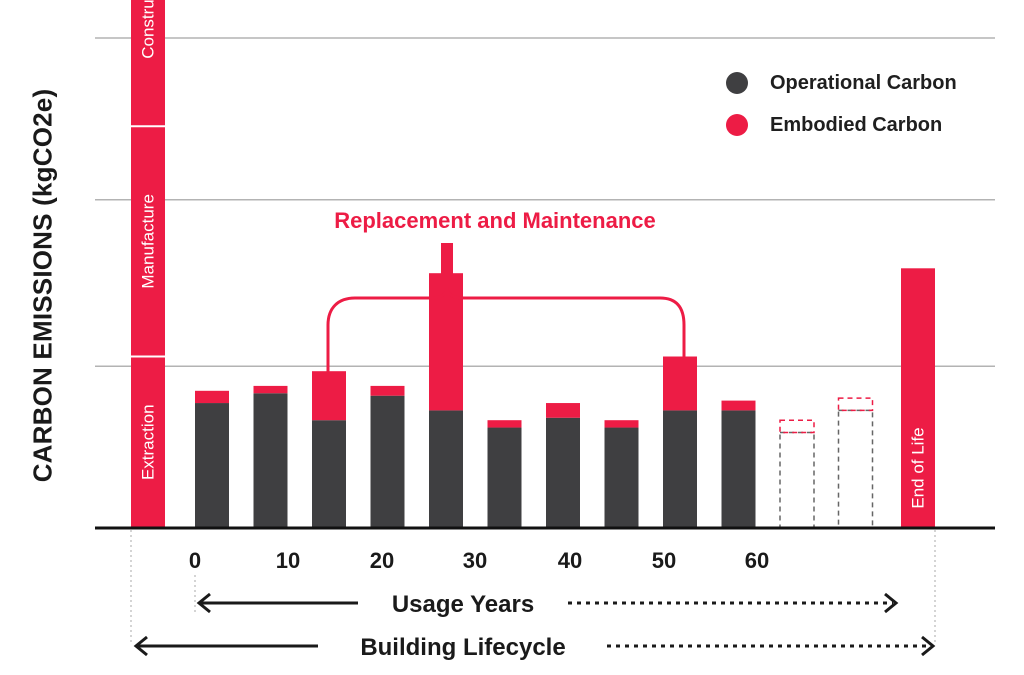 This screenshot has width=1024, height=675. I want to click on x-tick-labels: 0 10 20 30 40 50 60, so click(479, 560).